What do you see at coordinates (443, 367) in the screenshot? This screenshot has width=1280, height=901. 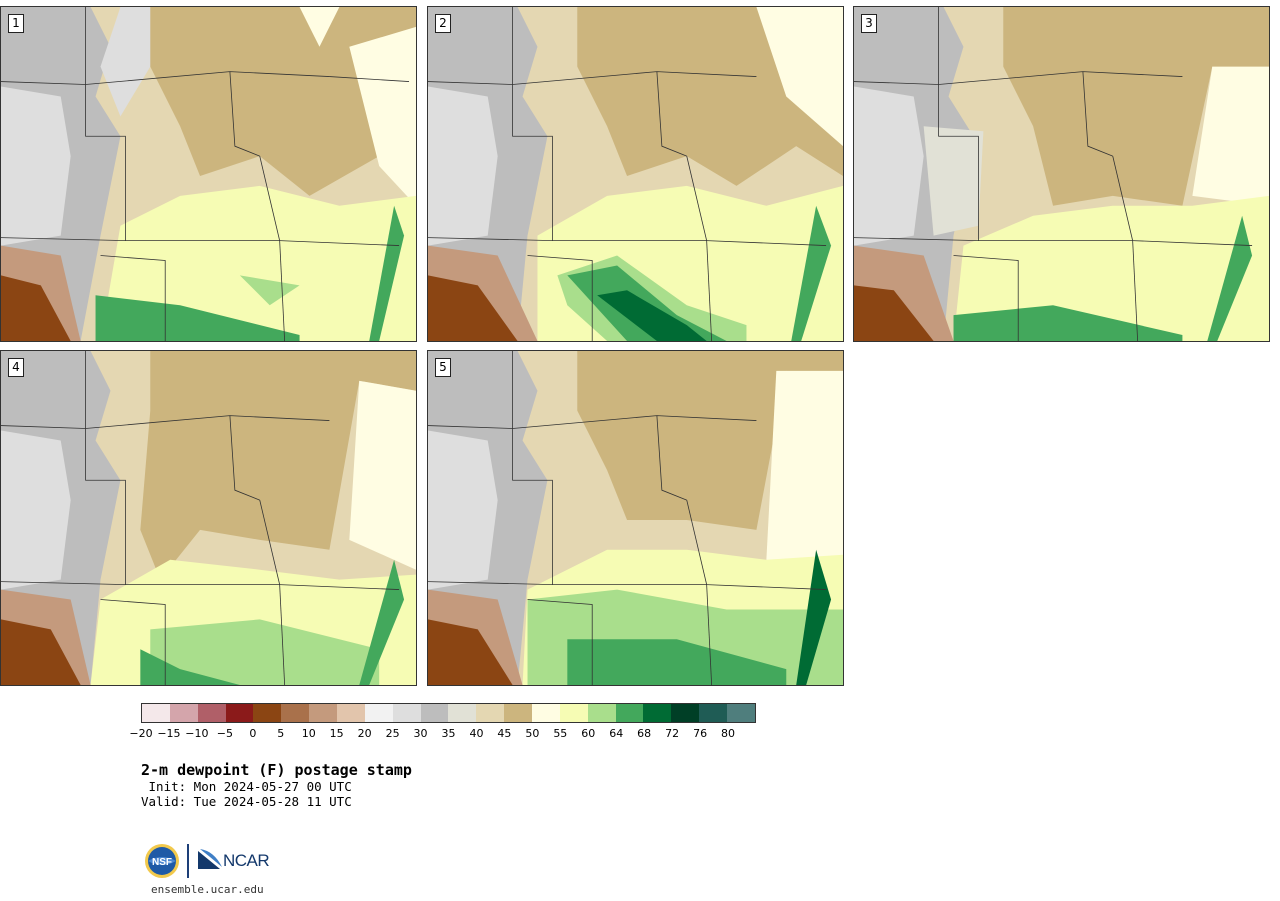 I see `panel-number-label: 5` at bounding box center [443, 367].